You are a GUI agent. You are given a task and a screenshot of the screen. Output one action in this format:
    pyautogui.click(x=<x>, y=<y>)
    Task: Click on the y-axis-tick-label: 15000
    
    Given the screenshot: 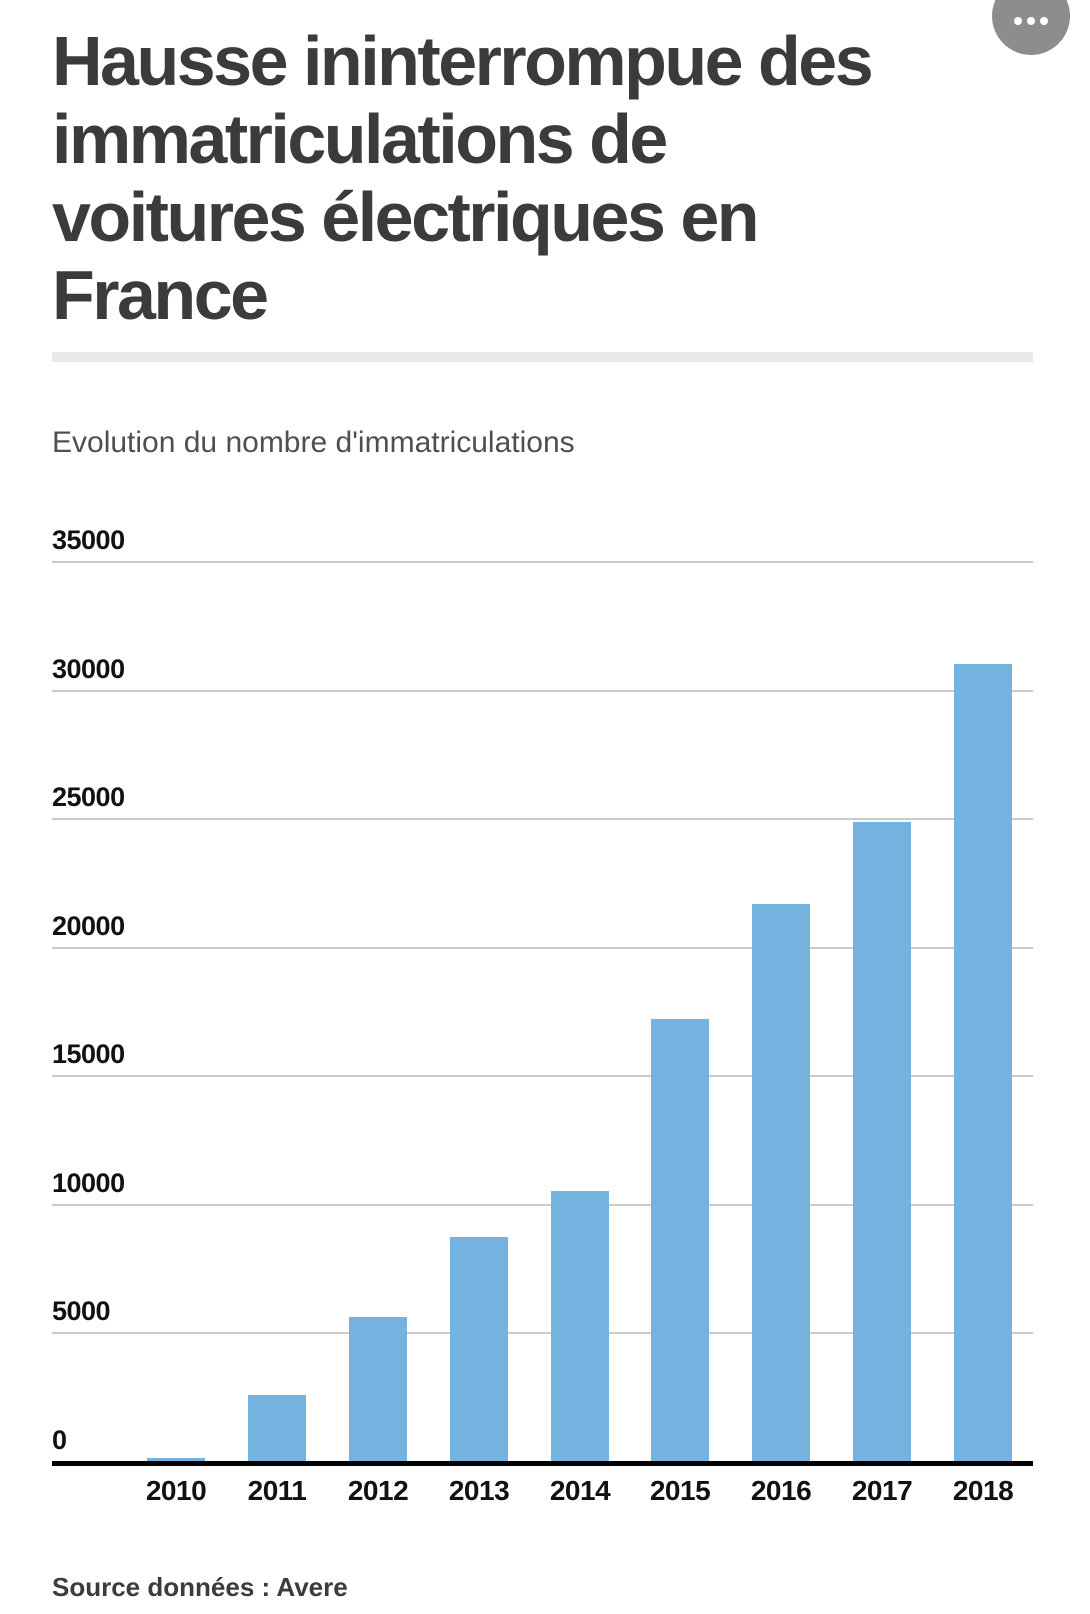 What is the action you would take?
    pyautogui.click(x=88, y=1054)
    